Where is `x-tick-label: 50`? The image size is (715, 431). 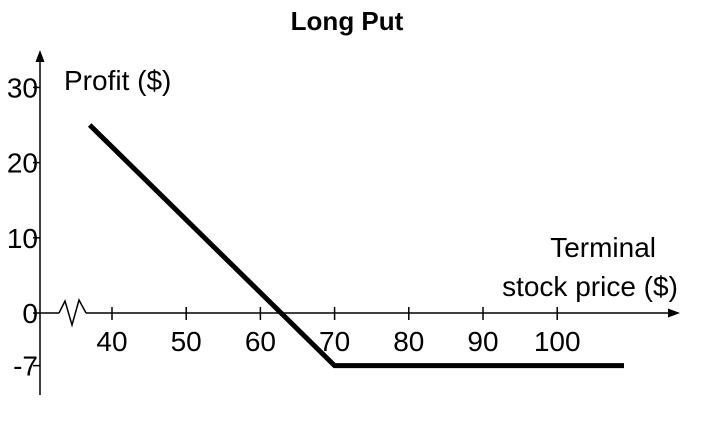
x-tick-label: 50 is located at coordinates (186, 341).